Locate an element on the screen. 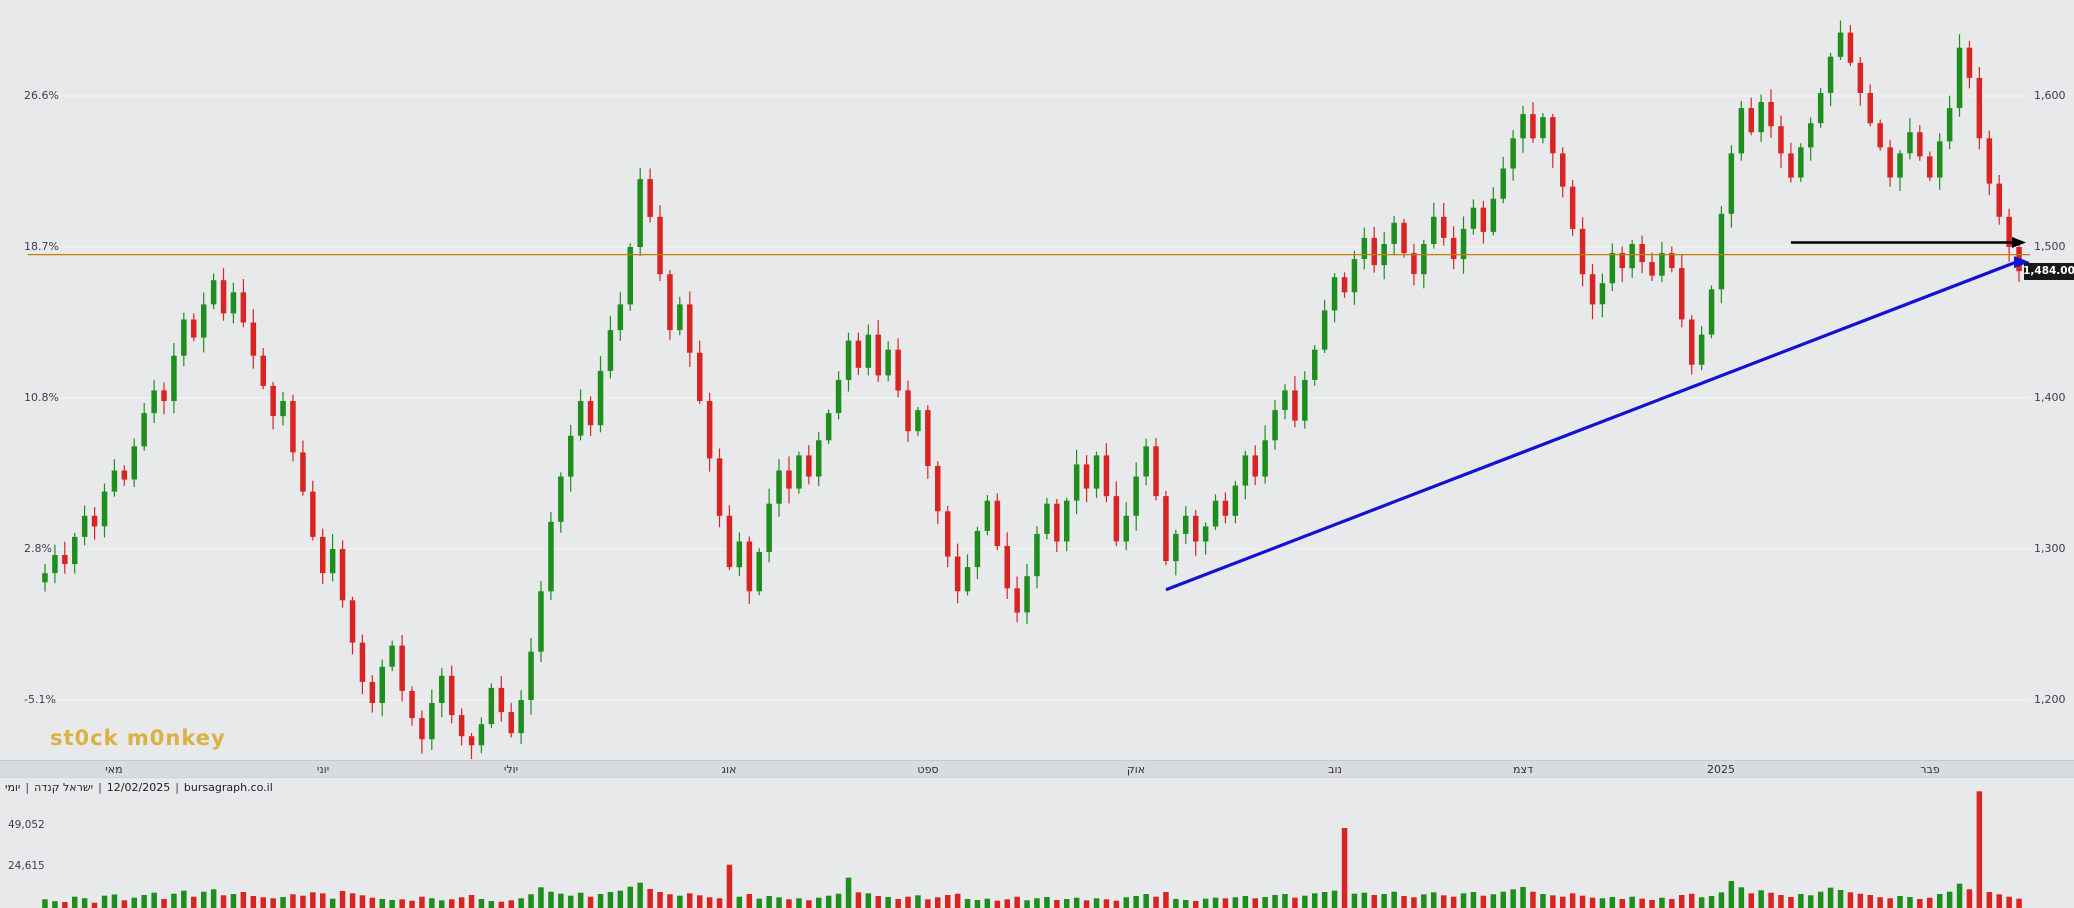  watermark: st0ck m0nkey is located at coordinates (138, 738).